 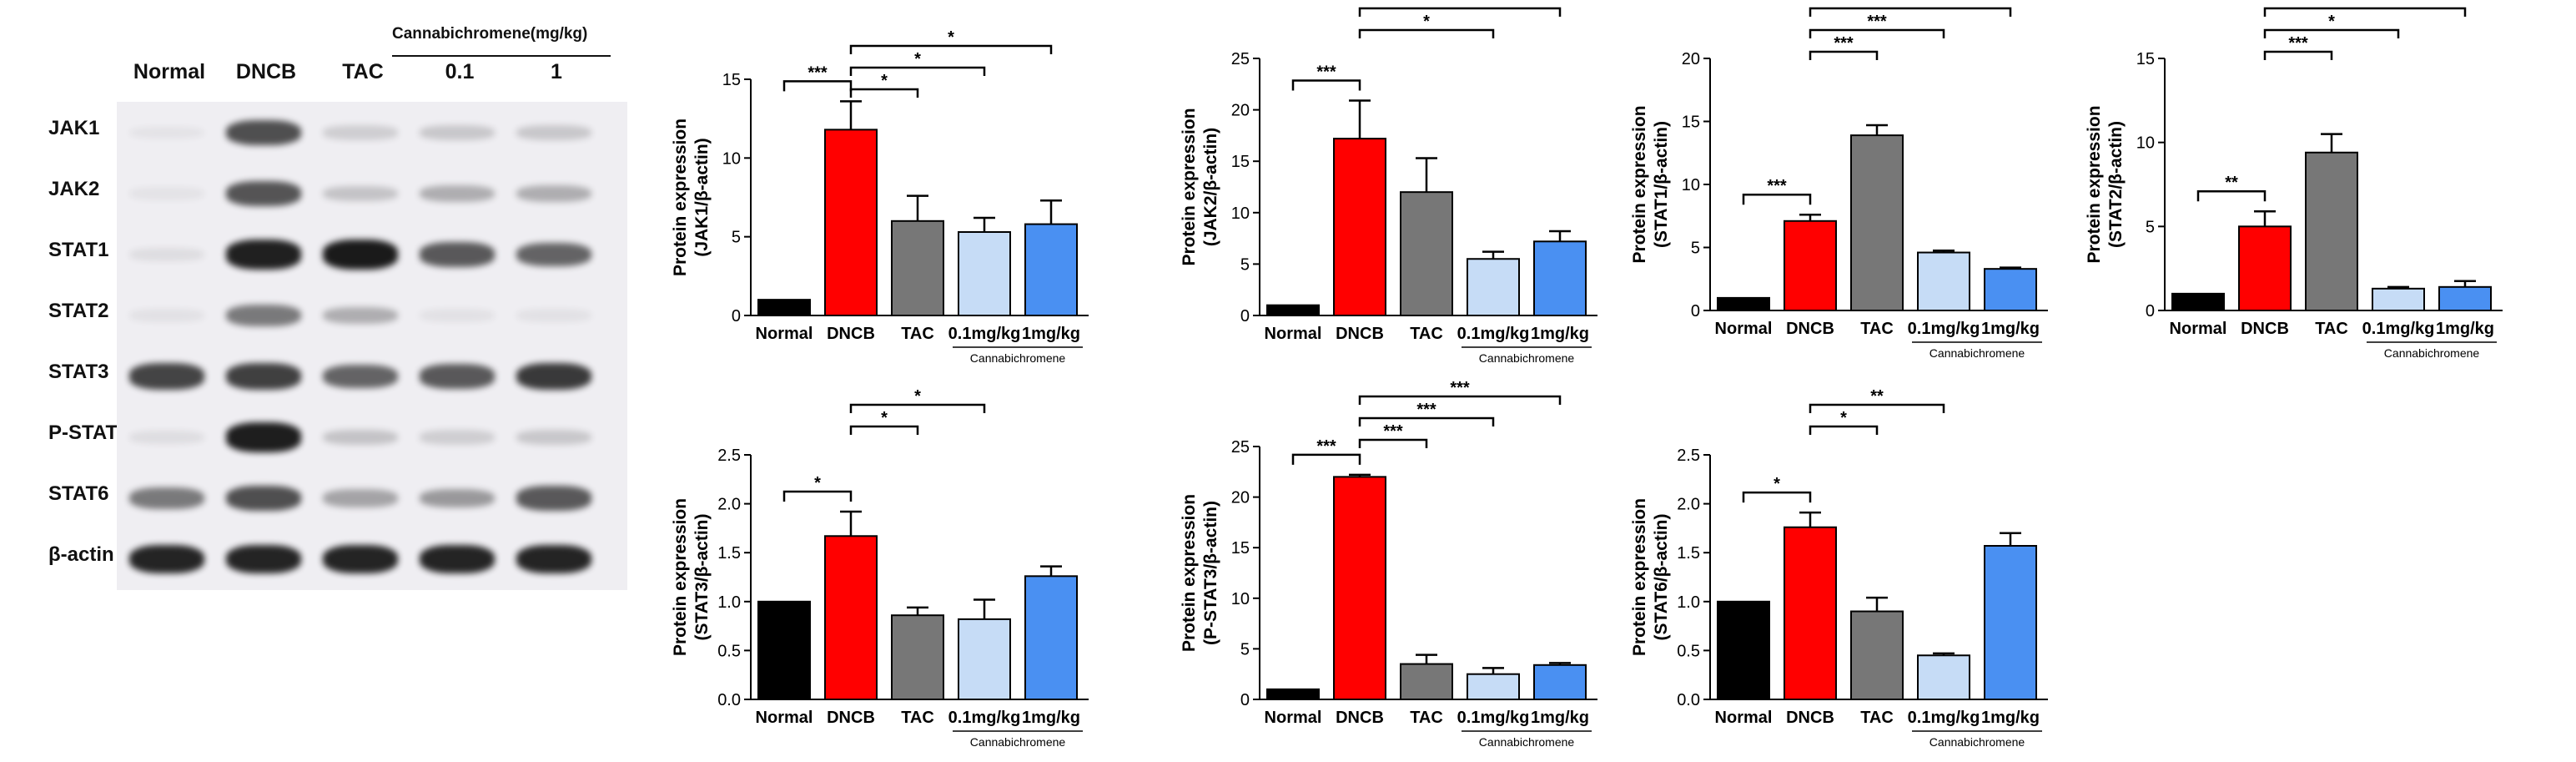 What do you see at coordinates (1695, 311) in the screenshot?
I see `y-tick-label: 0` at bounding box center [1695, 311].